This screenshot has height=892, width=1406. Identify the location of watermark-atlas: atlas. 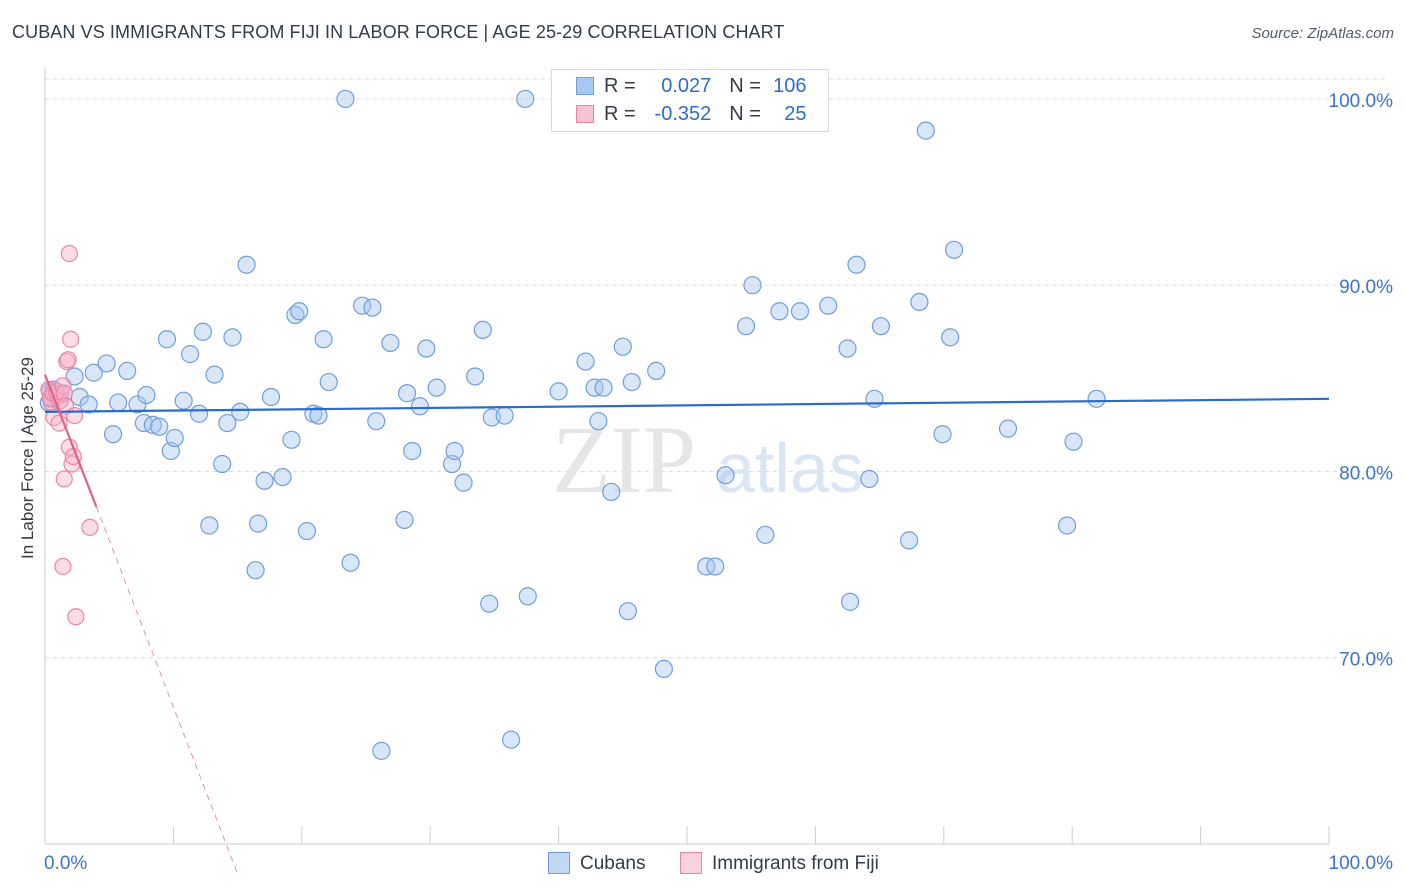
(790, 468).